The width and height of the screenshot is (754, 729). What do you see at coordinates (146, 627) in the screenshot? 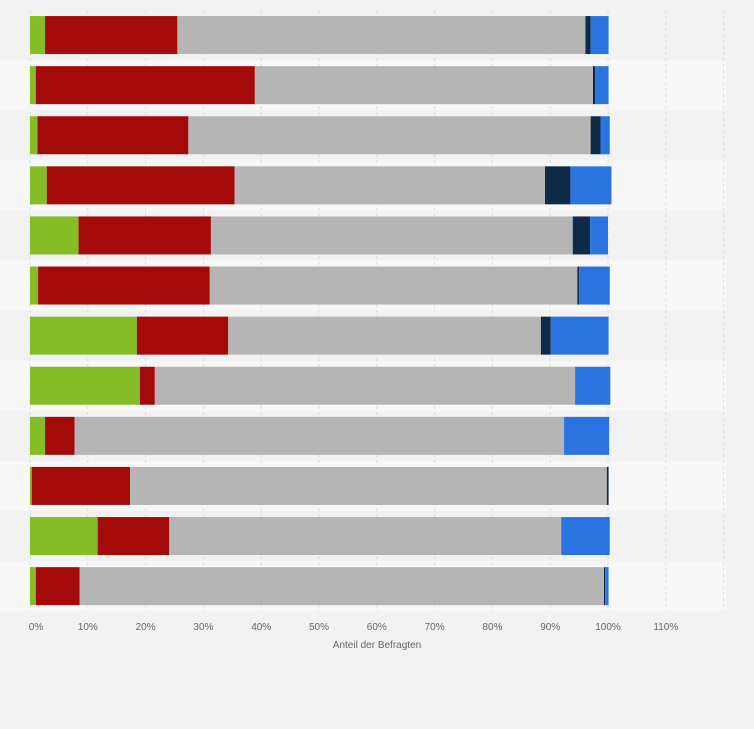
I see `x-tick-label: 20%` at bounding box center [146, 627].